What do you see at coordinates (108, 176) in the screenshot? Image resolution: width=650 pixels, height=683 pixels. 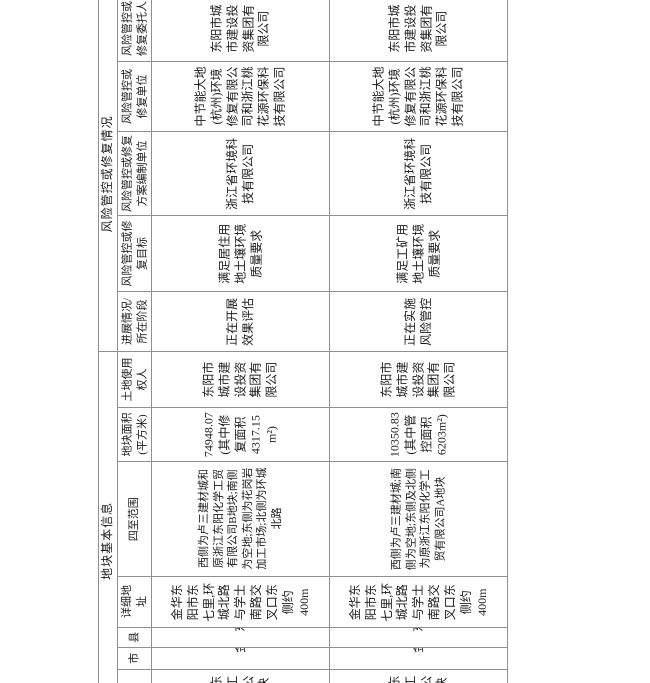 I see `group-header-risk-remediation: 风险管控或修复情况` at bounding box center [108, 176].